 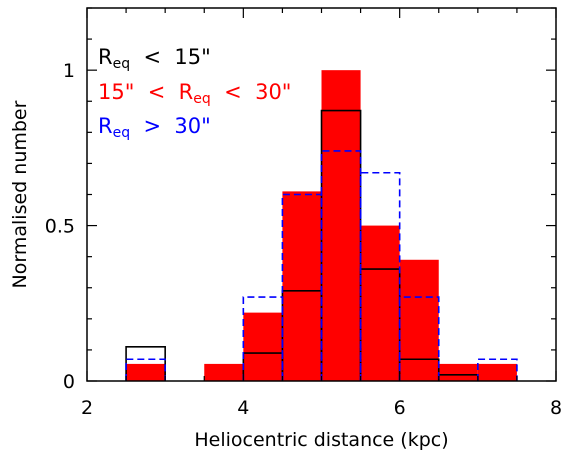 What do you see at coordinates (69, 382) in the screenshot?
I see `y-tick-label: 0` at bounding box center [69, 382].